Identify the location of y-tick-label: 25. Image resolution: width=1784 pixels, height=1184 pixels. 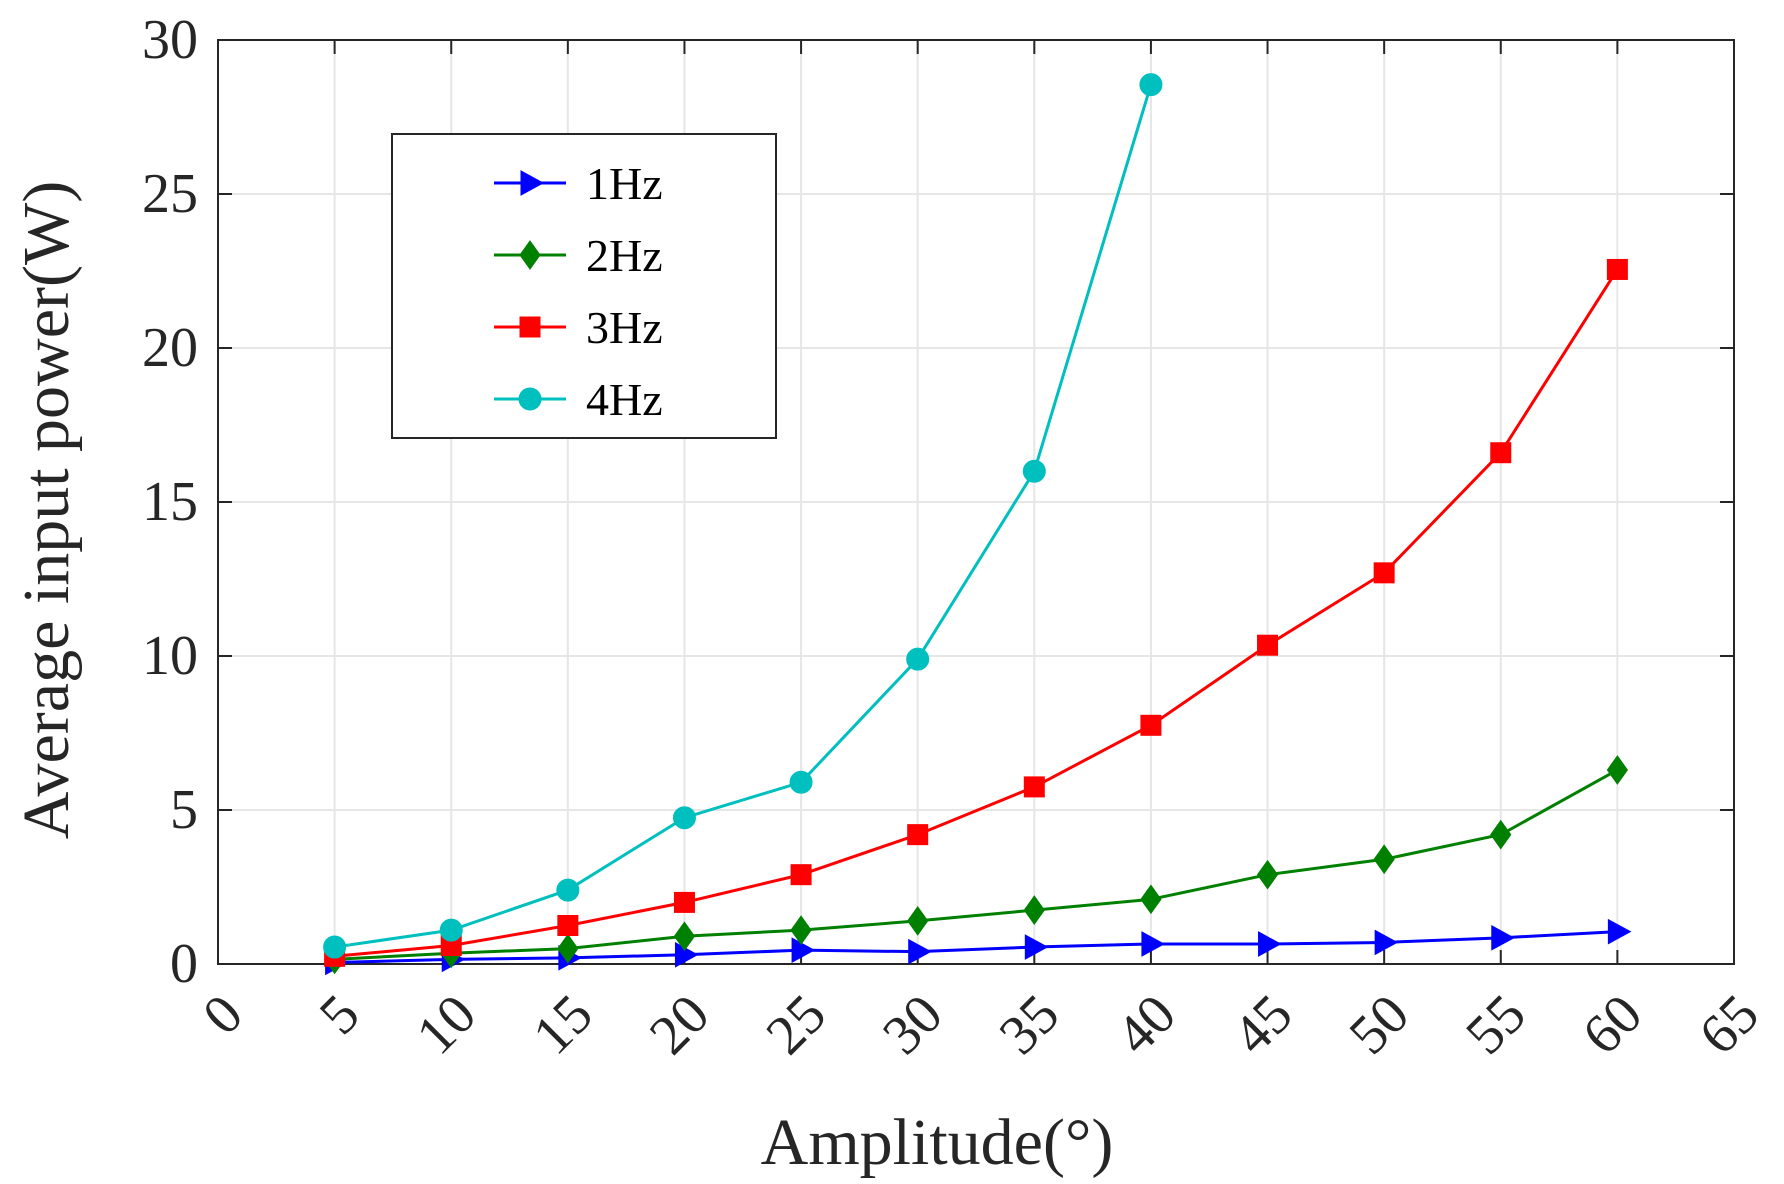
(170, 194).